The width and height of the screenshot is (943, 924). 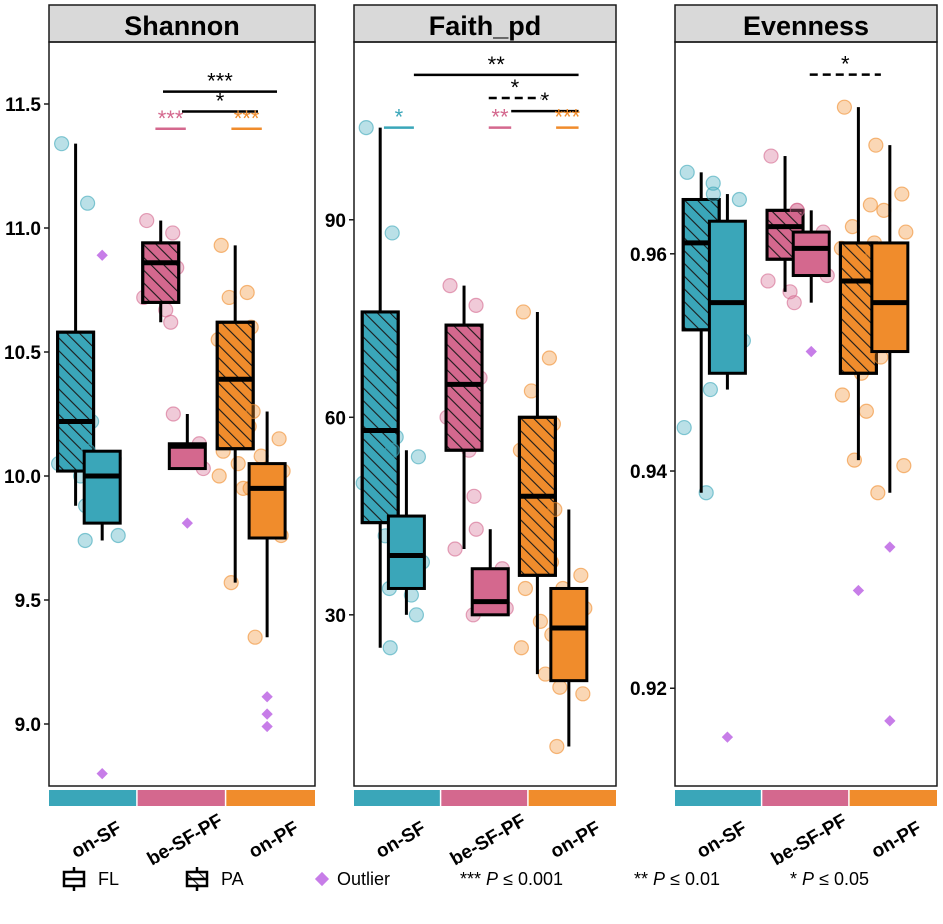 I want to click on y-tick-label: 30, so click(x=335, y=616).